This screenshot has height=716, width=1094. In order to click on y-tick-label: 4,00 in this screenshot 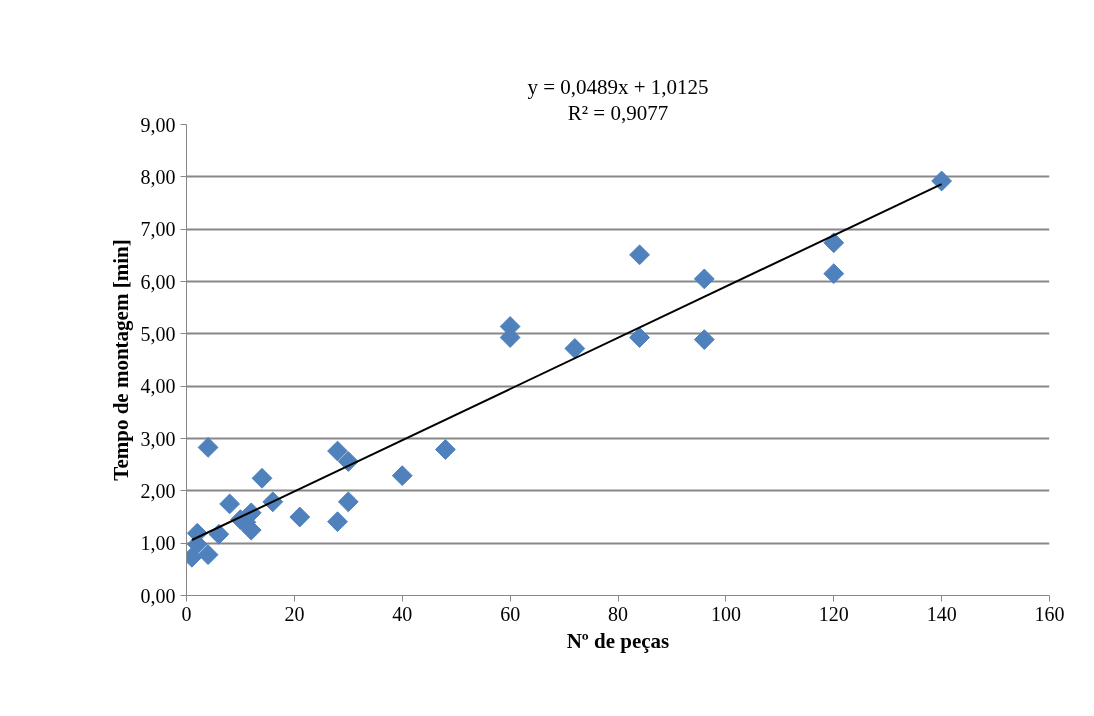, I will do `click(158, 386)`.